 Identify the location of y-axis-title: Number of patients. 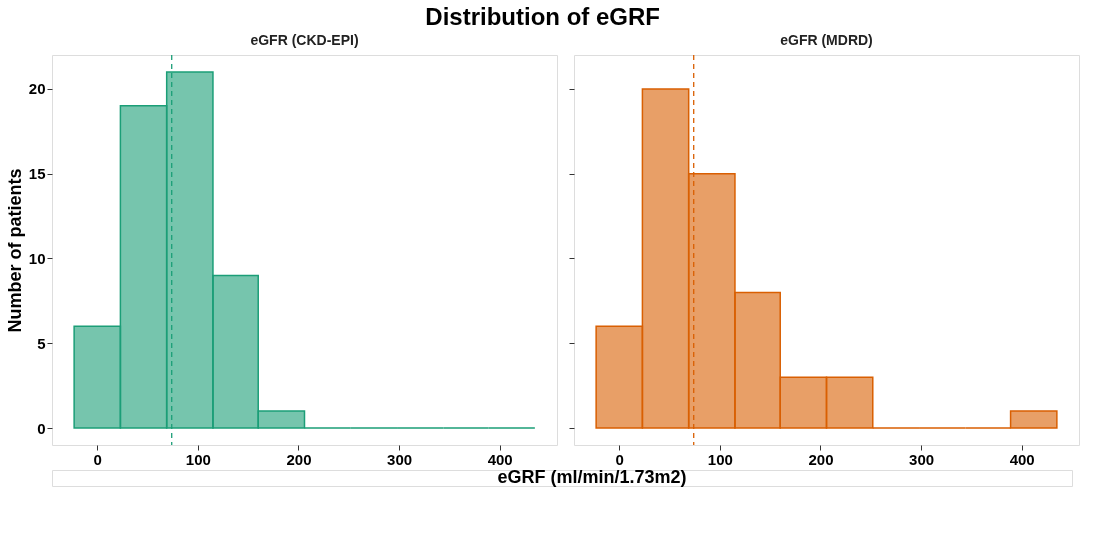
(14, 250).